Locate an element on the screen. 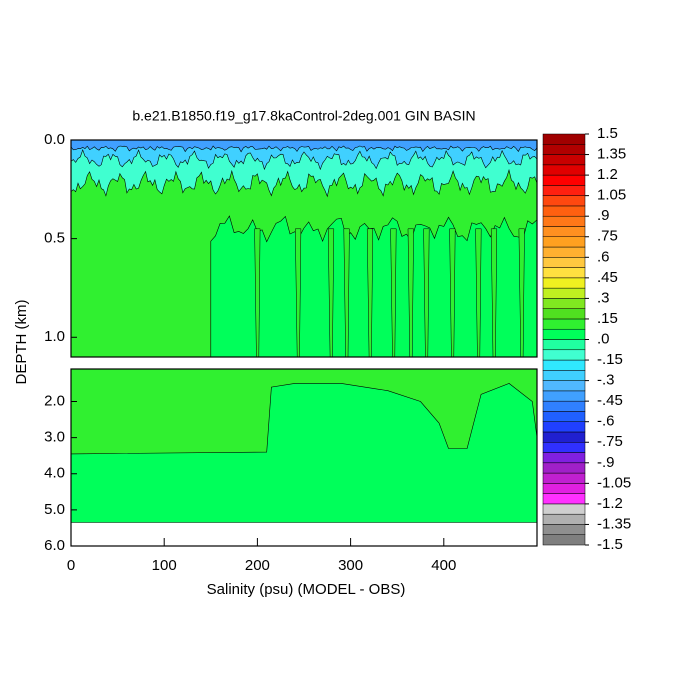  colorbar-label: 1.05 is located at coordinates (611, 195).